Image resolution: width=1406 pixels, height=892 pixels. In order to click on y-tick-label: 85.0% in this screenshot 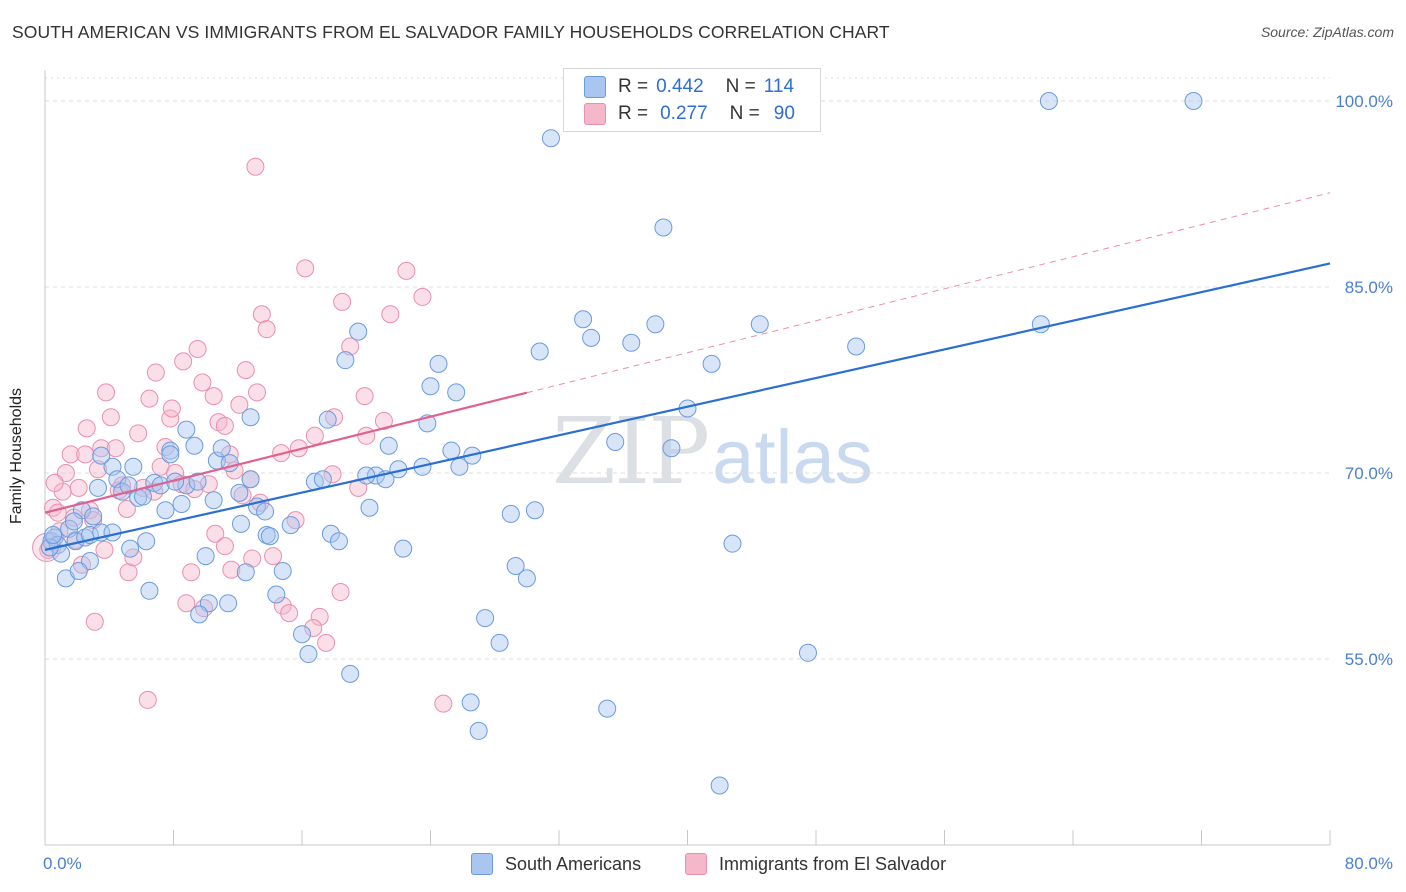, I will do `click(1369, 287)`.